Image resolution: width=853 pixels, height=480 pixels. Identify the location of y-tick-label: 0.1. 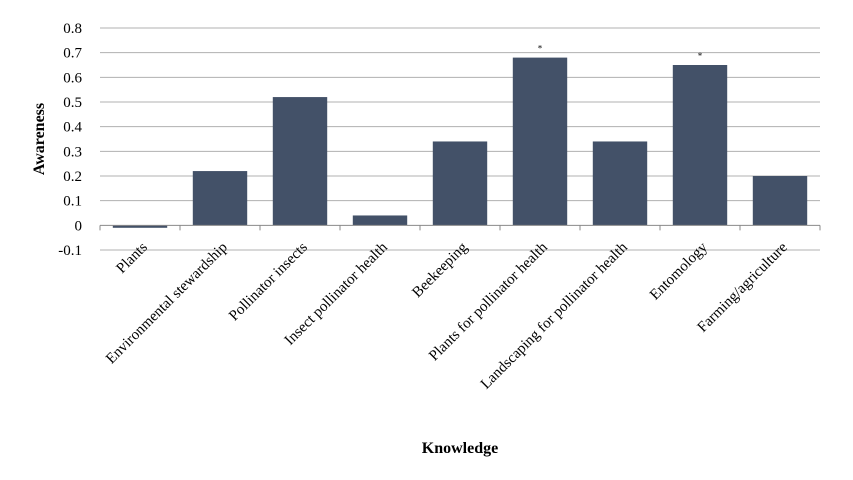
(72, 202).